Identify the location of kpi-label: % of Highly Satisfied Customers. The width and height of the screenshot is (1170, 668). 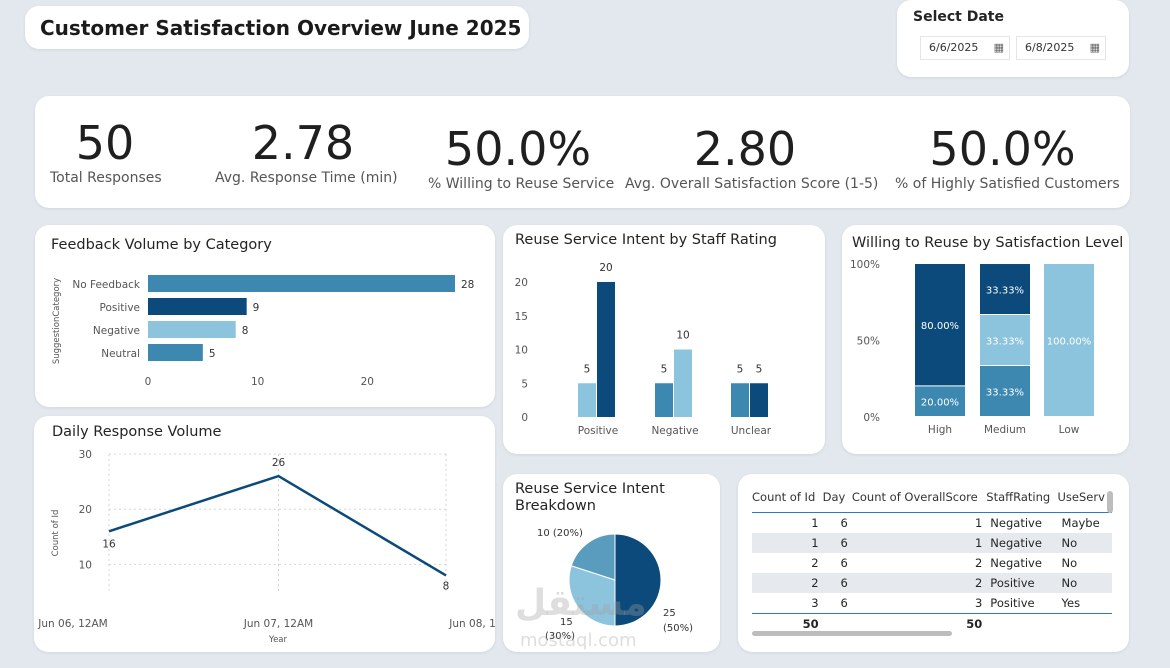
(1007, 184).